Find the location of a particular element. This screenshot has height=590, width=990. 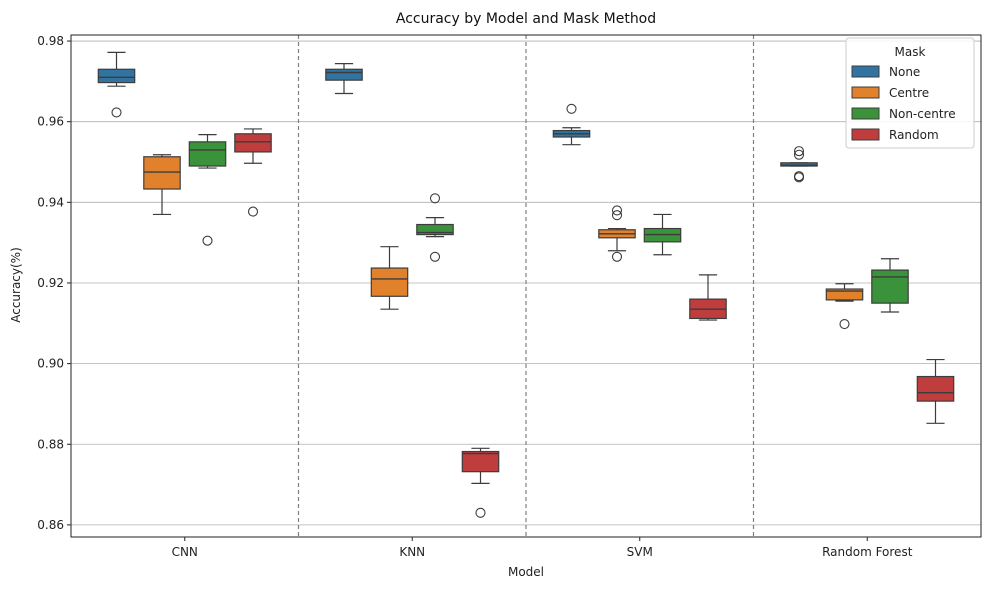

y-tick-label: 0.92 is located at coordinates (50, 283).